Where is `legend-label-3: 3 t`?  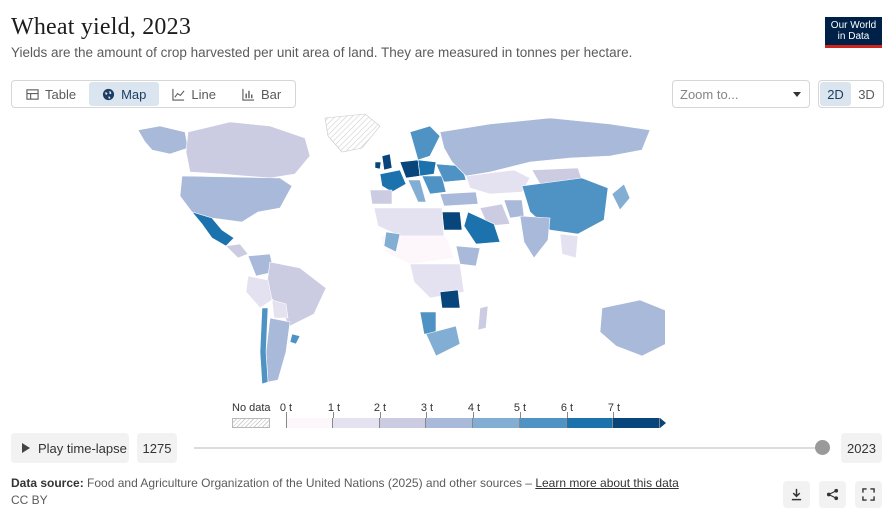 legend-label-3: 3 t is located at coordinates (427, 408).